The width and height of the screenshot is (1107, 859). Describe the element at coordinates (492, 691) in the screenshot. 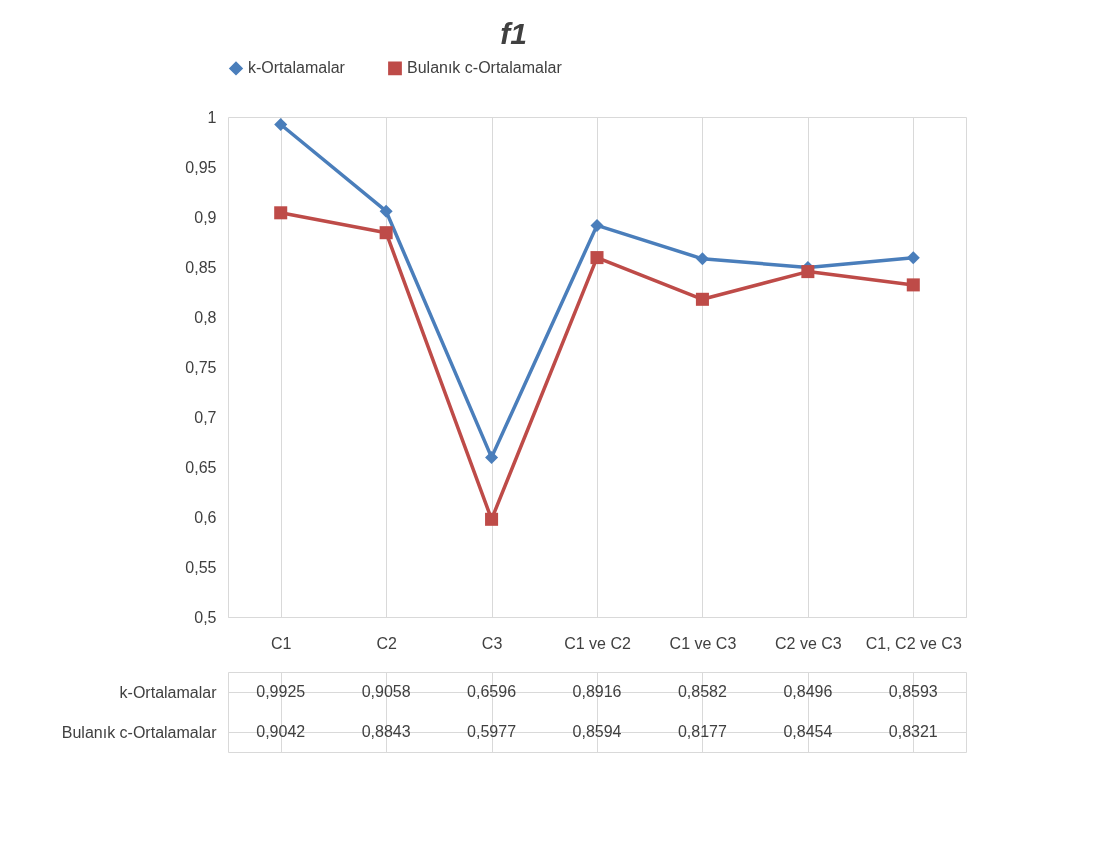

I see `data-label: 0,6596` at that location.